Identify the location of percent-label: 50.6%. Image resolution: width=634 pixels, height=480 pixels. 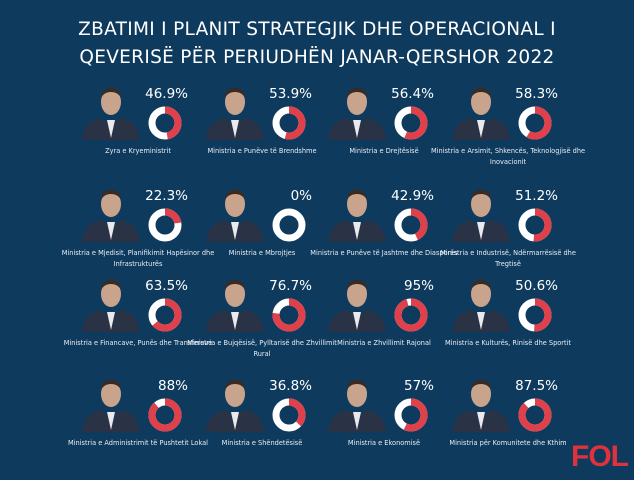
(536, 286).